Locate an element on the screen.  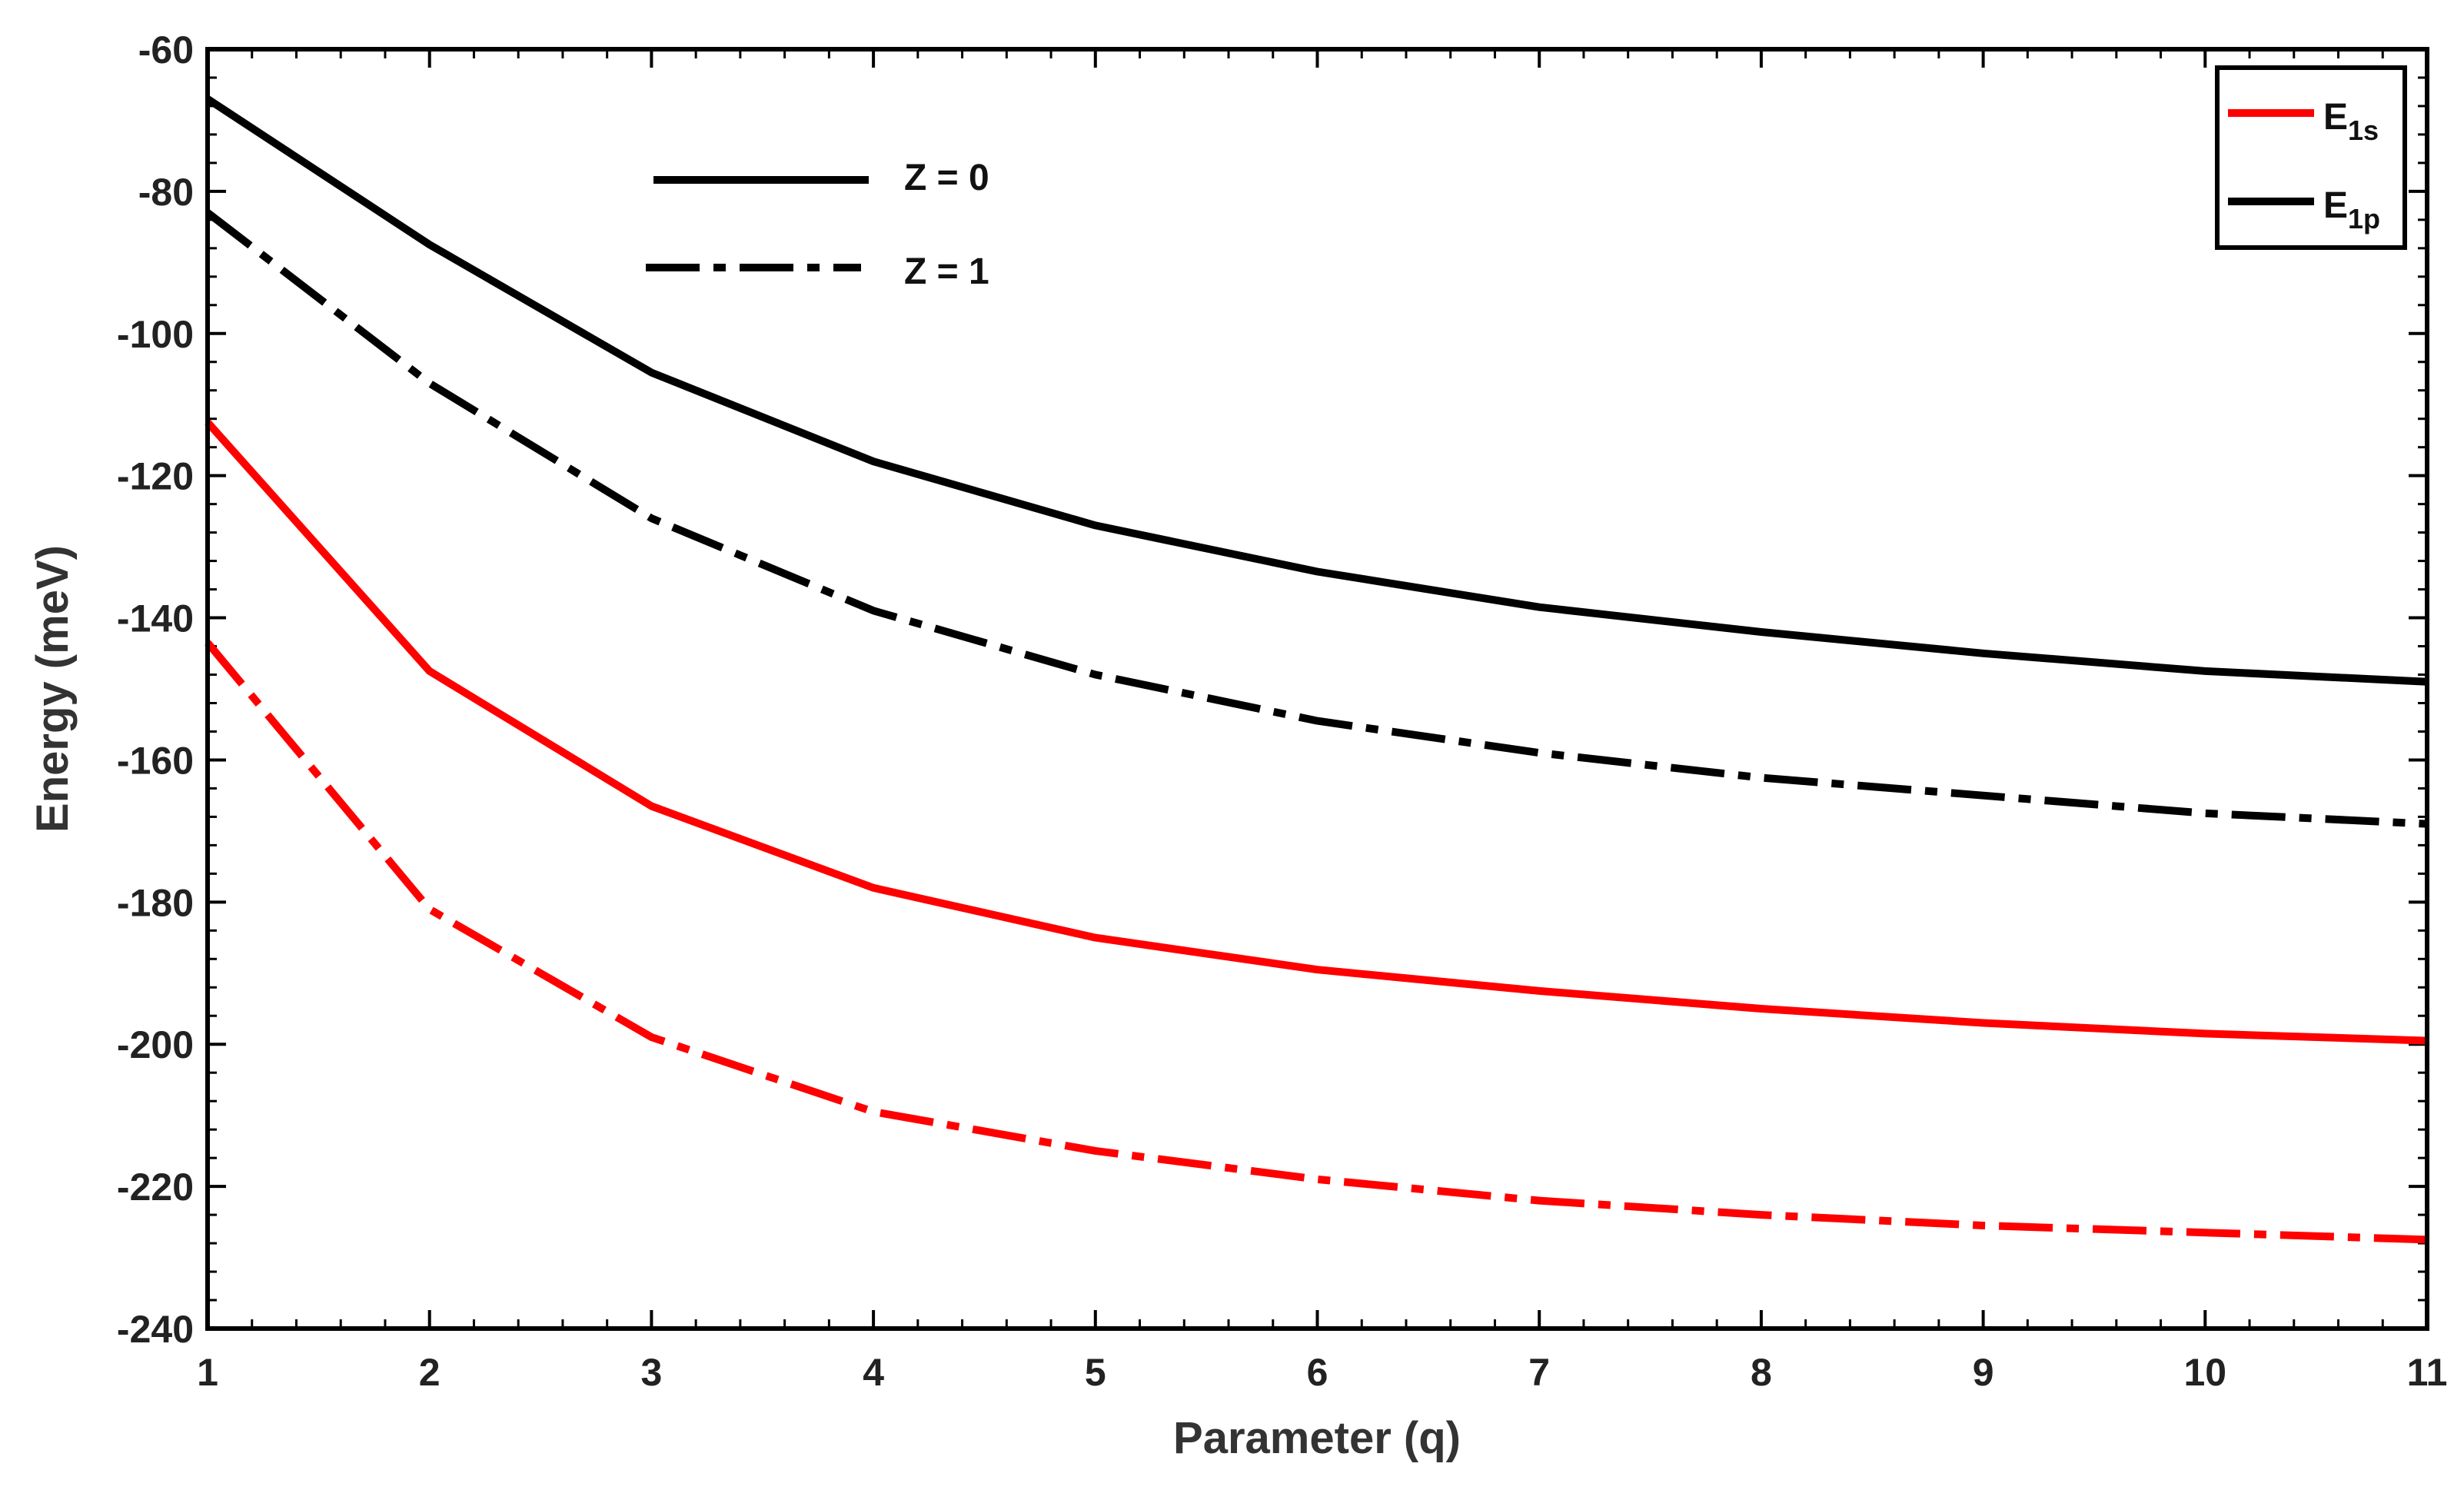
y-tick-label-8: -220 is located at coordinates (155, 1187).